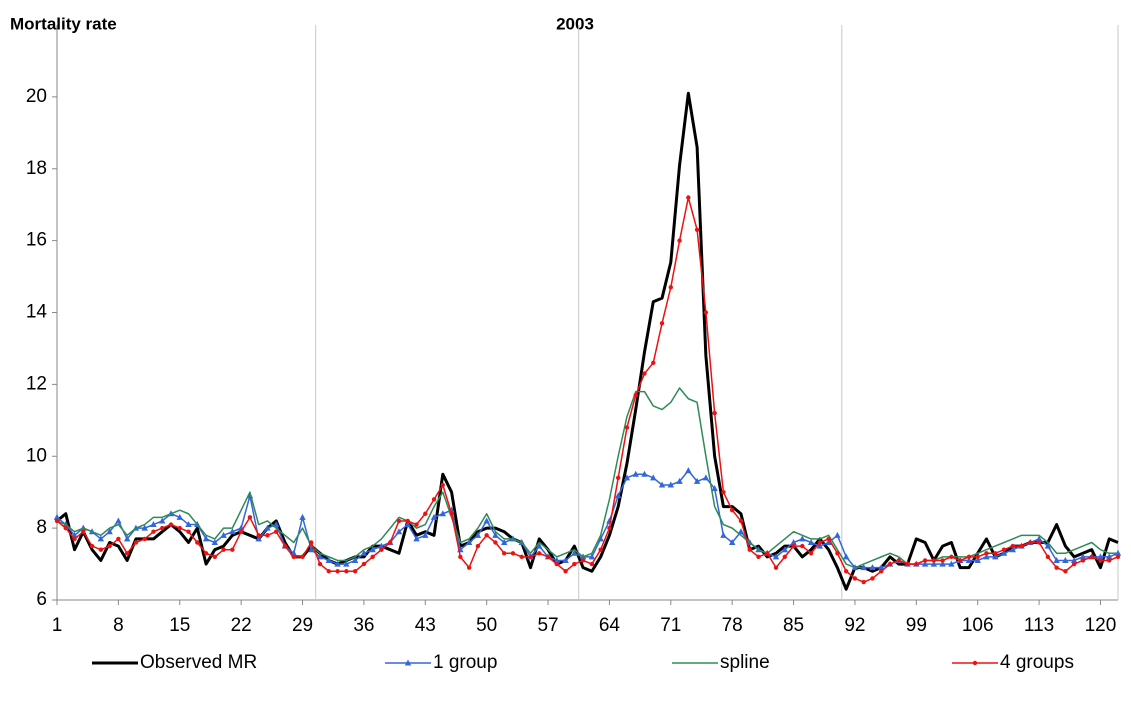 This screenshot has height=709, width=1131. Describe the element at coordinates (575, 23) in the screenshot. I see `chart-title: 2003` at that location.